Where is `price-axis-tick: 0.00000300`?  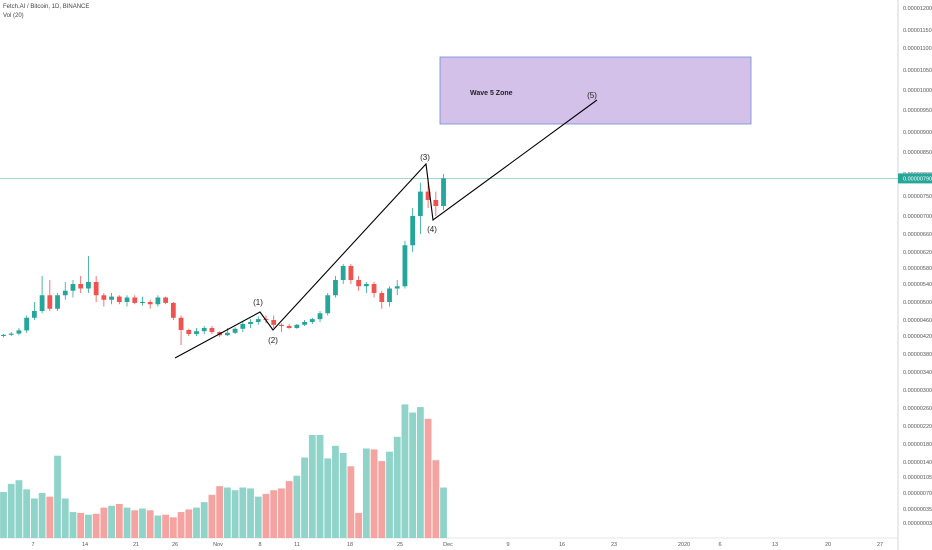 price-axis-tick: 0.00000300 is located at coordinates (917, 391).